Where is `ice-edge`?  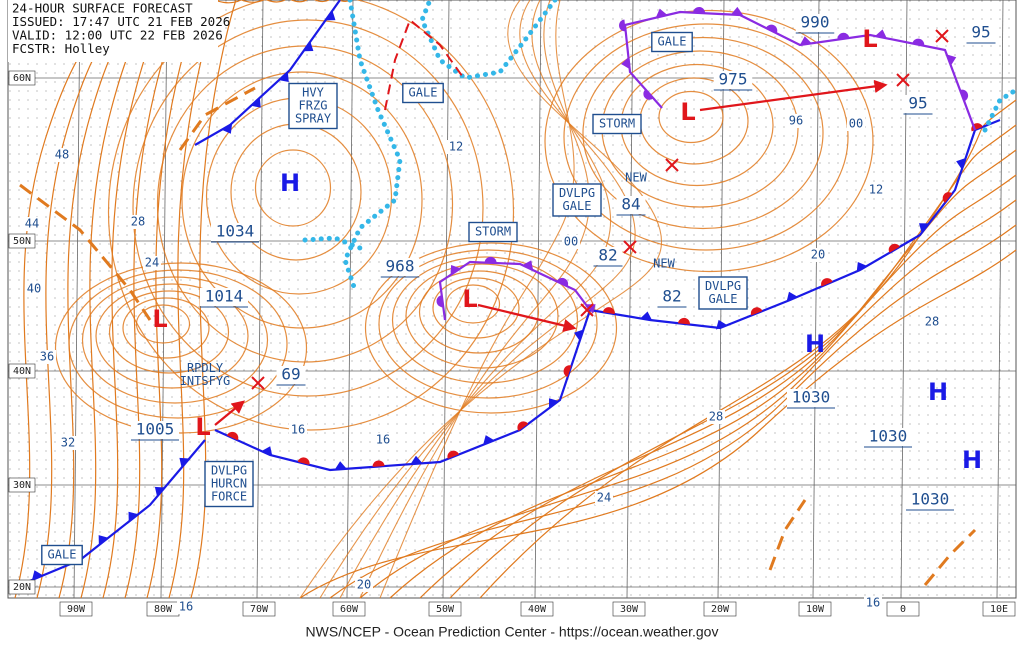 ice-edge is located at coordinates (372, 146).